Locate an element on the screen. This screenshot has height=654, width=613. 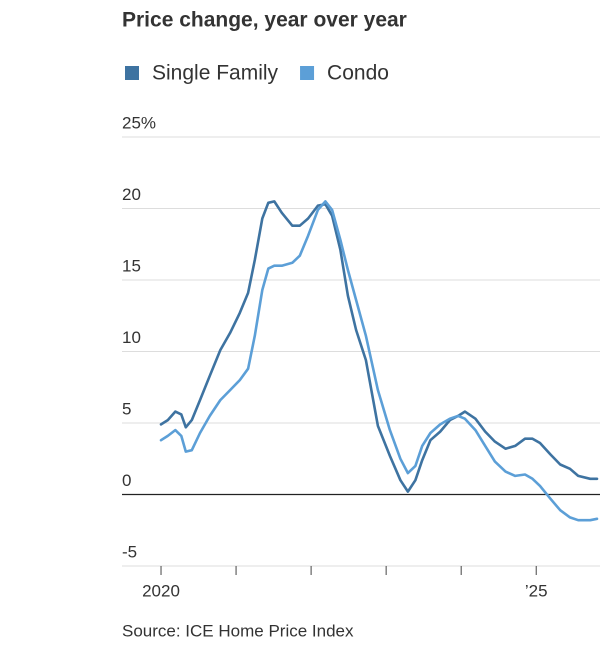
x-tick-label: ’25 is located at coordinates (536, 590).